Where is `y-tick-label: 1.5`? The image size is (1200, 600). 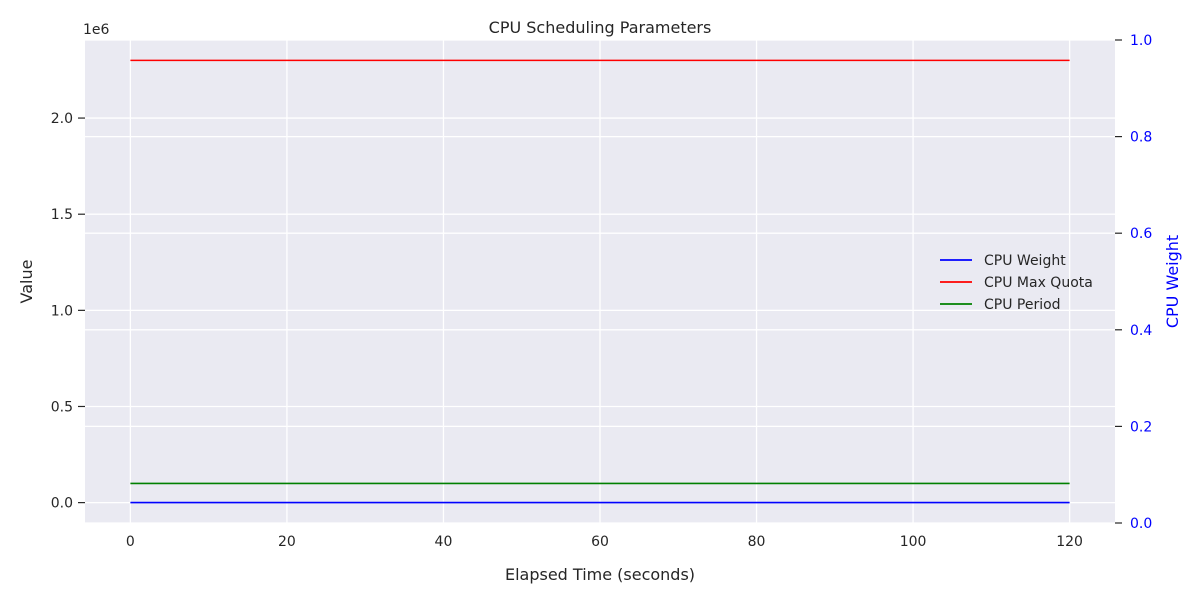
y-tick-label: 1.5 is located at coordinates (62, 215).